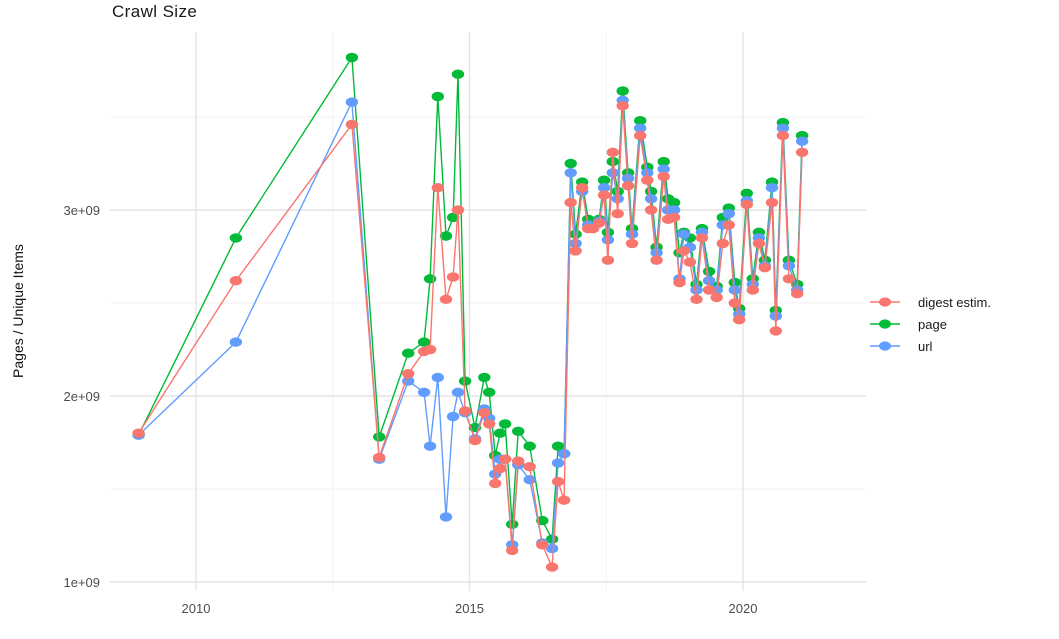 This screenshot has height=639, width=1059. What do you see at coordinates (743, 608) in the screenshot?
I see `x-tick-label: 2020` at bounding box center [743, 608].